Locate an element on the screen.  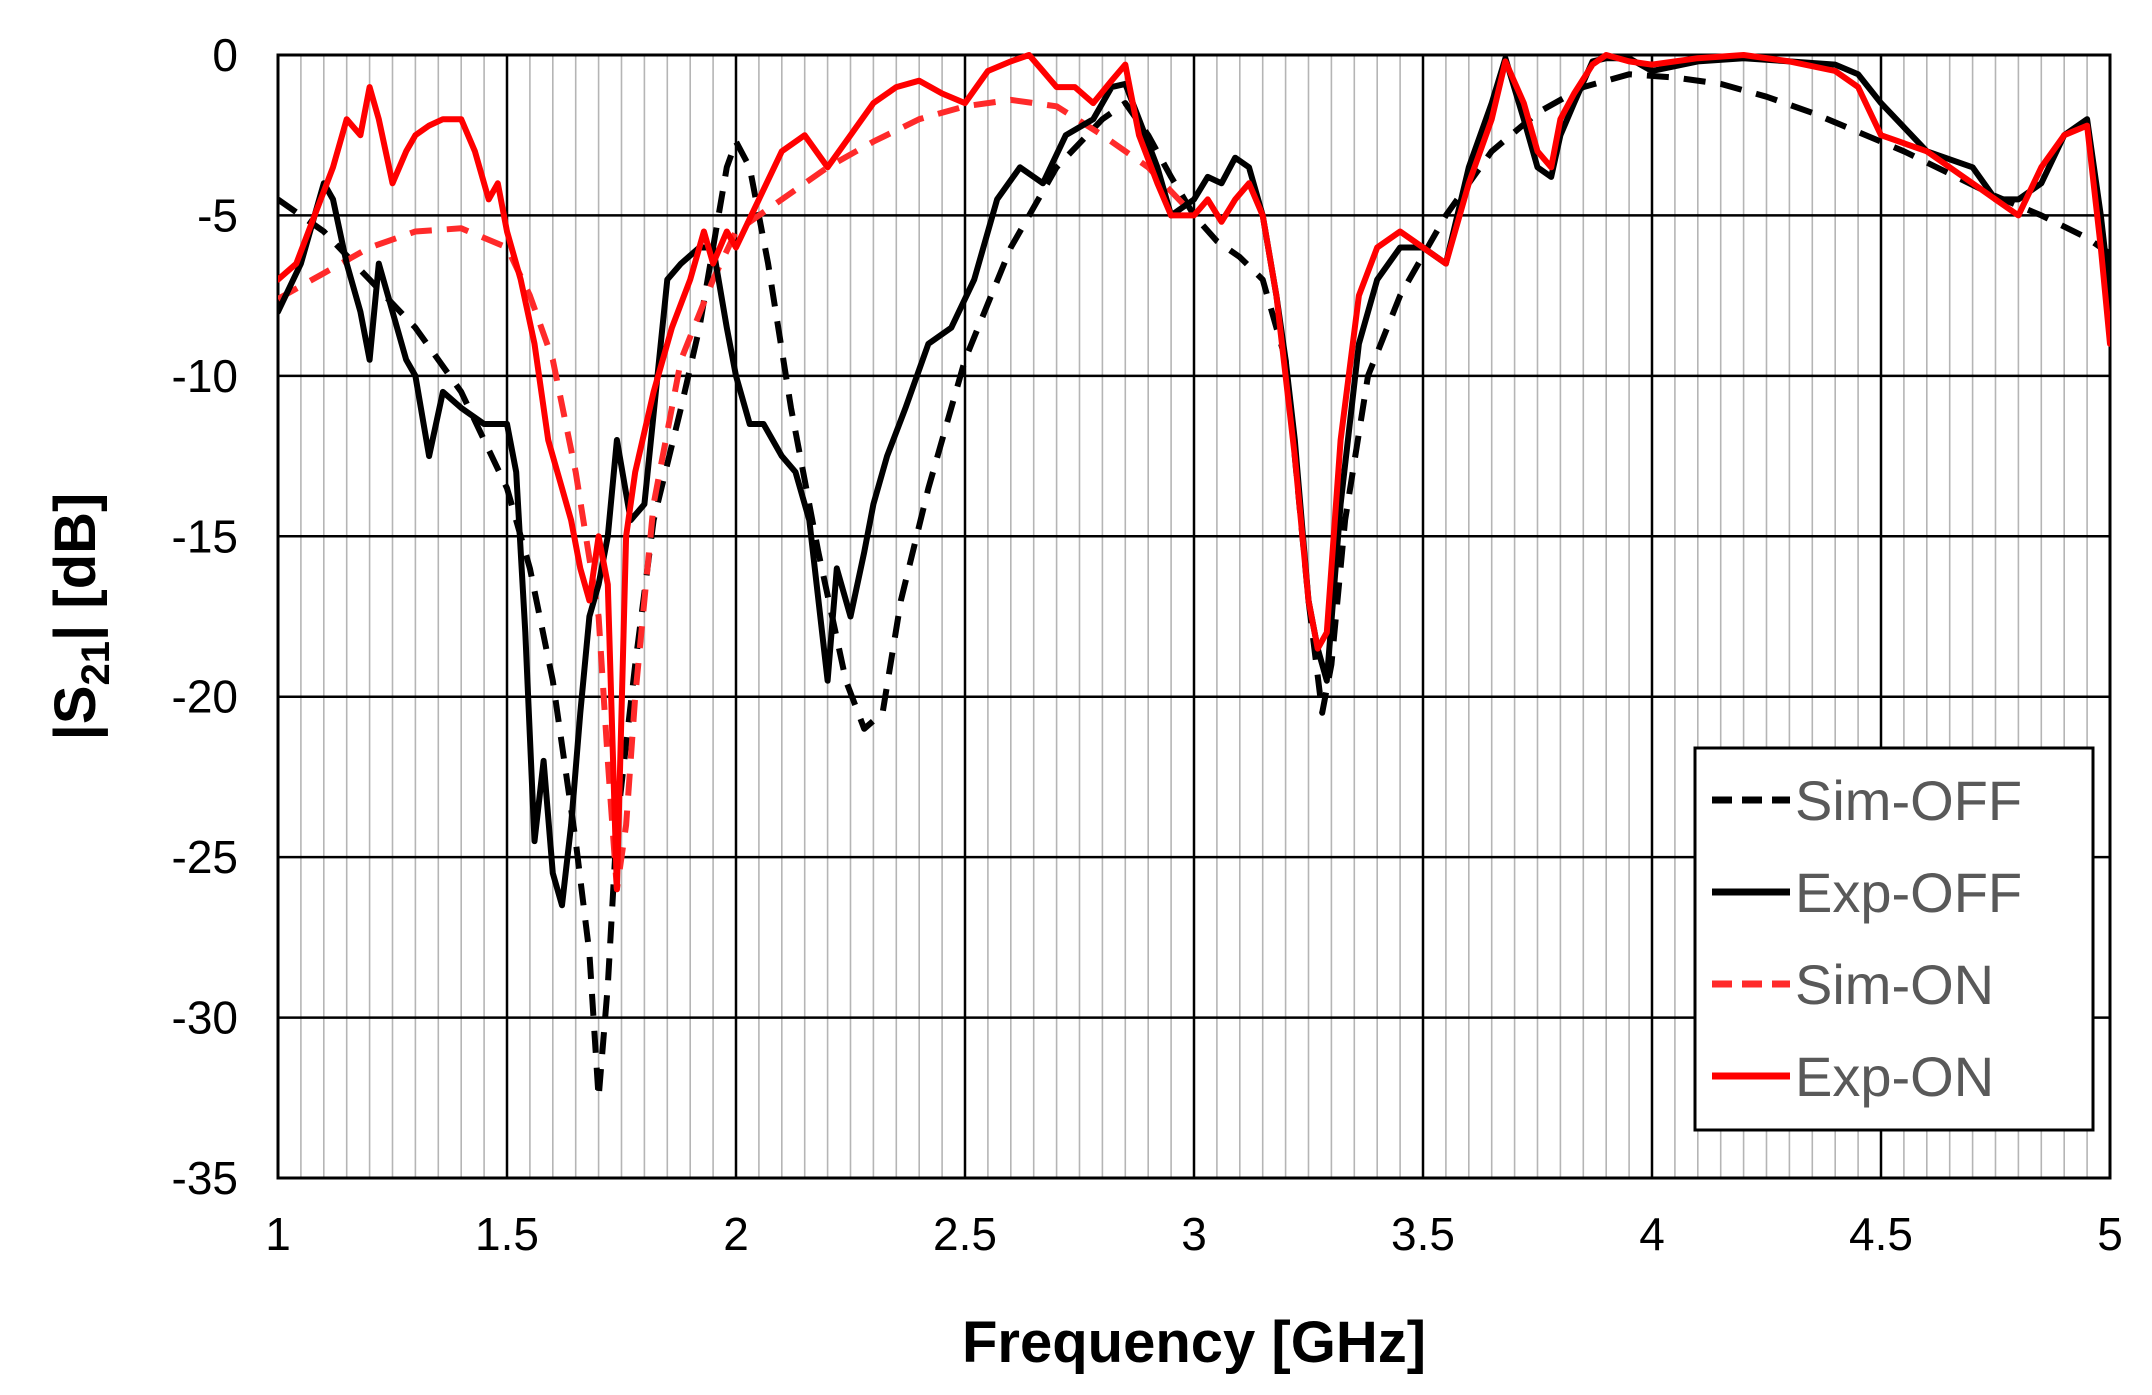
y-axis-title-main: |S is located at coordinates (75, 712).